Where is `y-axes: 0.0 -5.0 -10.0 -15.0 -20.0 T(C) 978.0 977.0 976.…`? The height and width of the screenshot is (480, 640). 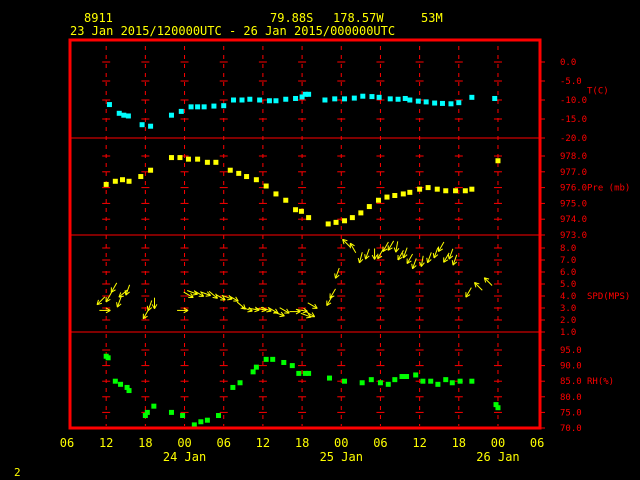 y-axes: 0.0 -5.0 -10.0 -15.0 -20.0 T(C) 978.0 977.0 976.… is located at coordinates (585, 246).